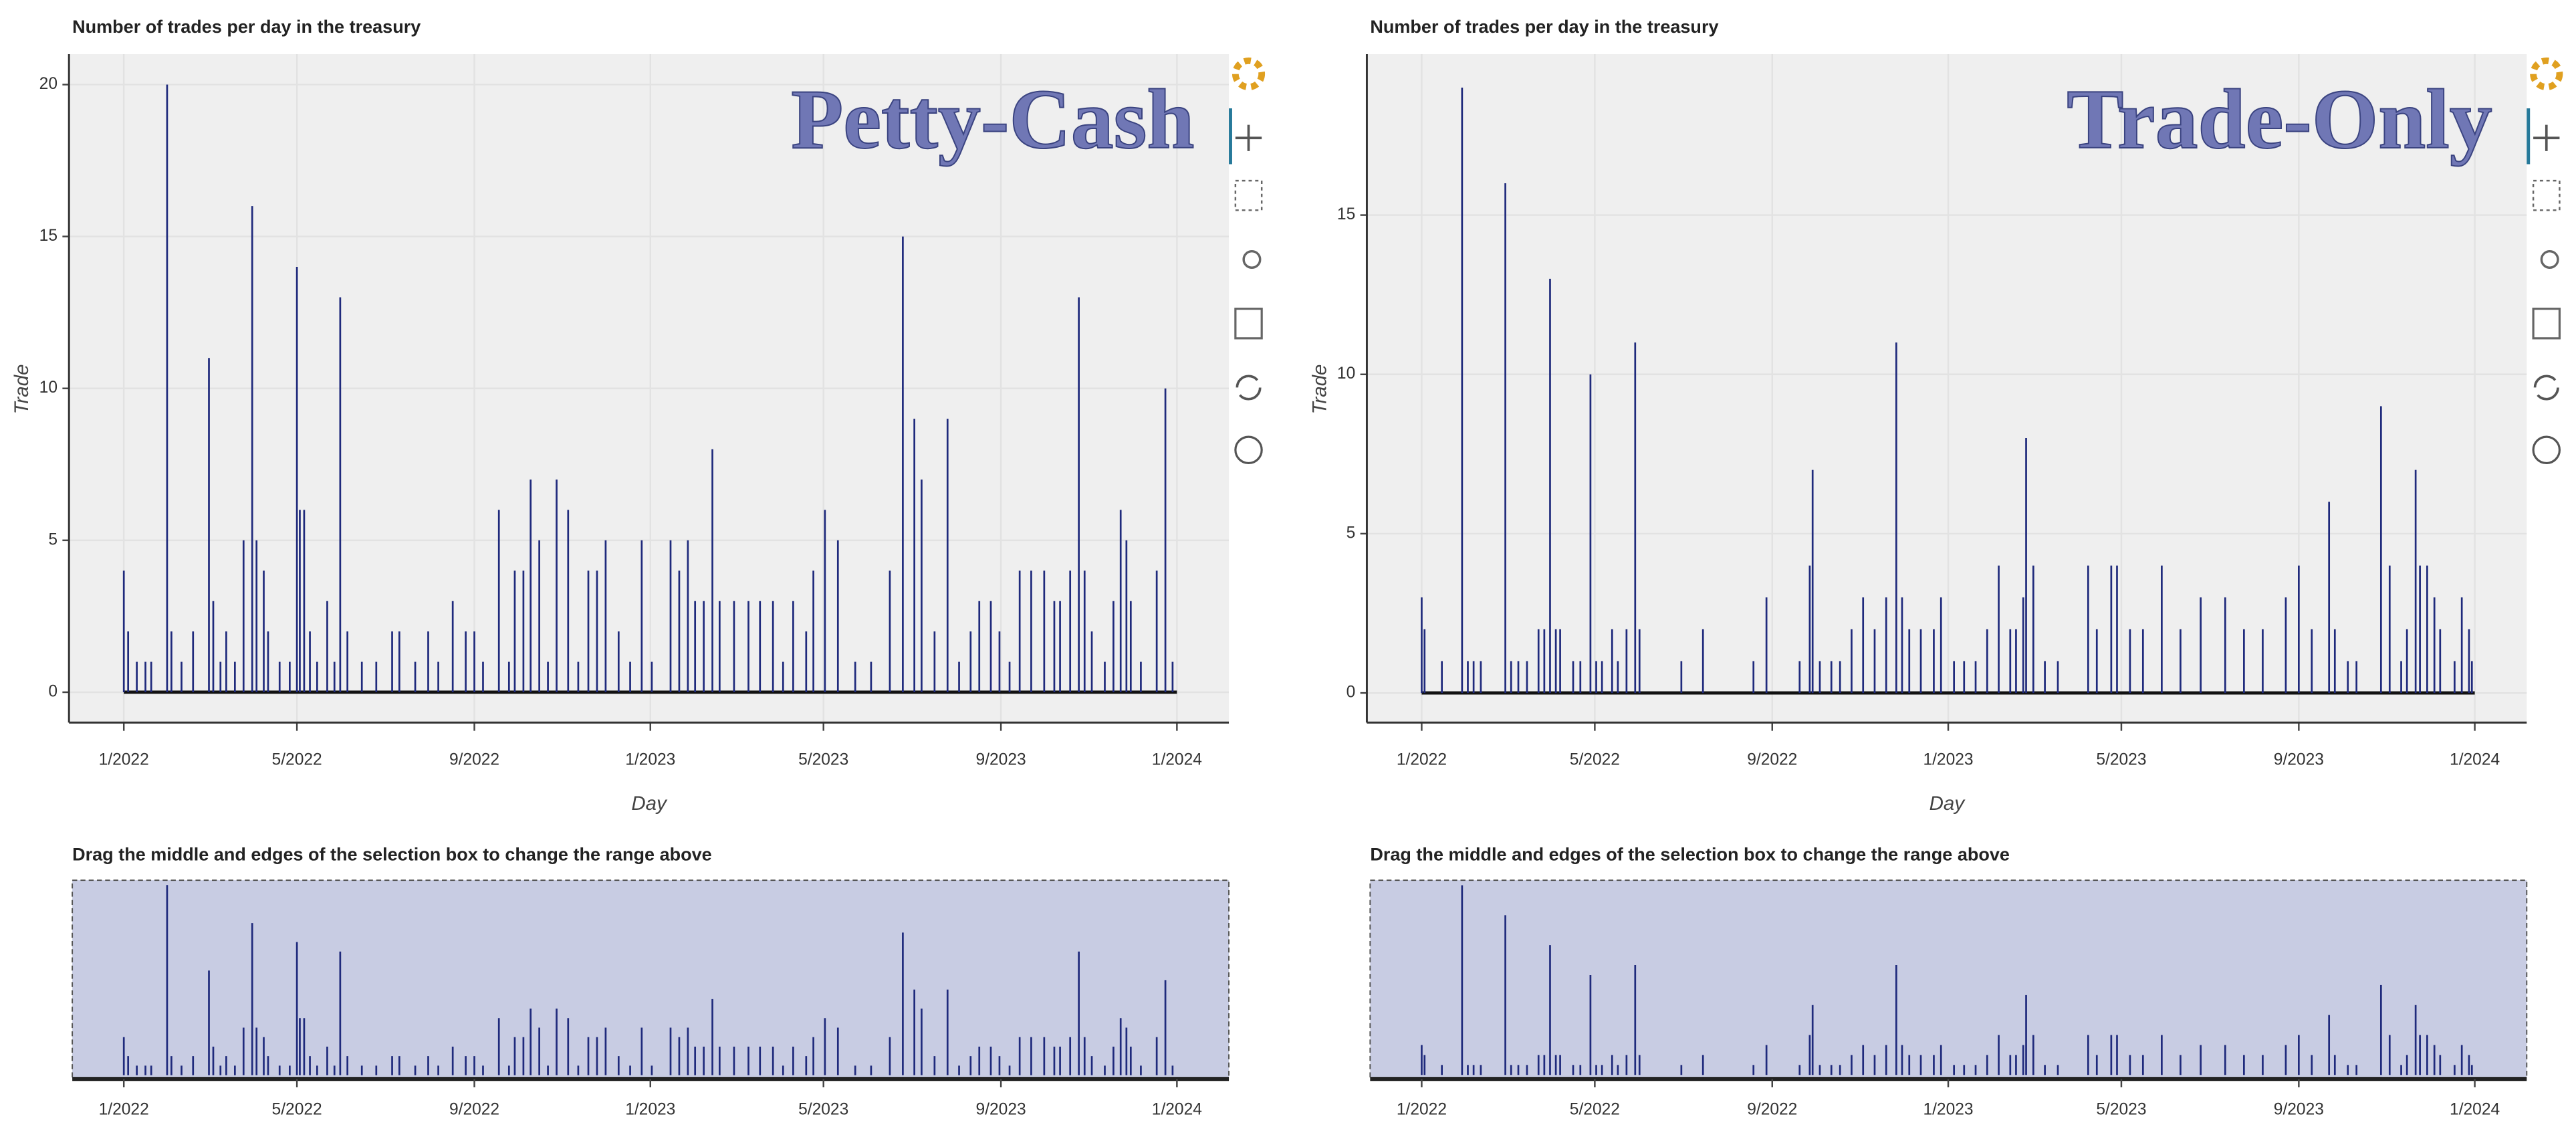 This screenshot has width=2576, height=1143. I want to click on y-tick-label: 20, so click(48, 84).